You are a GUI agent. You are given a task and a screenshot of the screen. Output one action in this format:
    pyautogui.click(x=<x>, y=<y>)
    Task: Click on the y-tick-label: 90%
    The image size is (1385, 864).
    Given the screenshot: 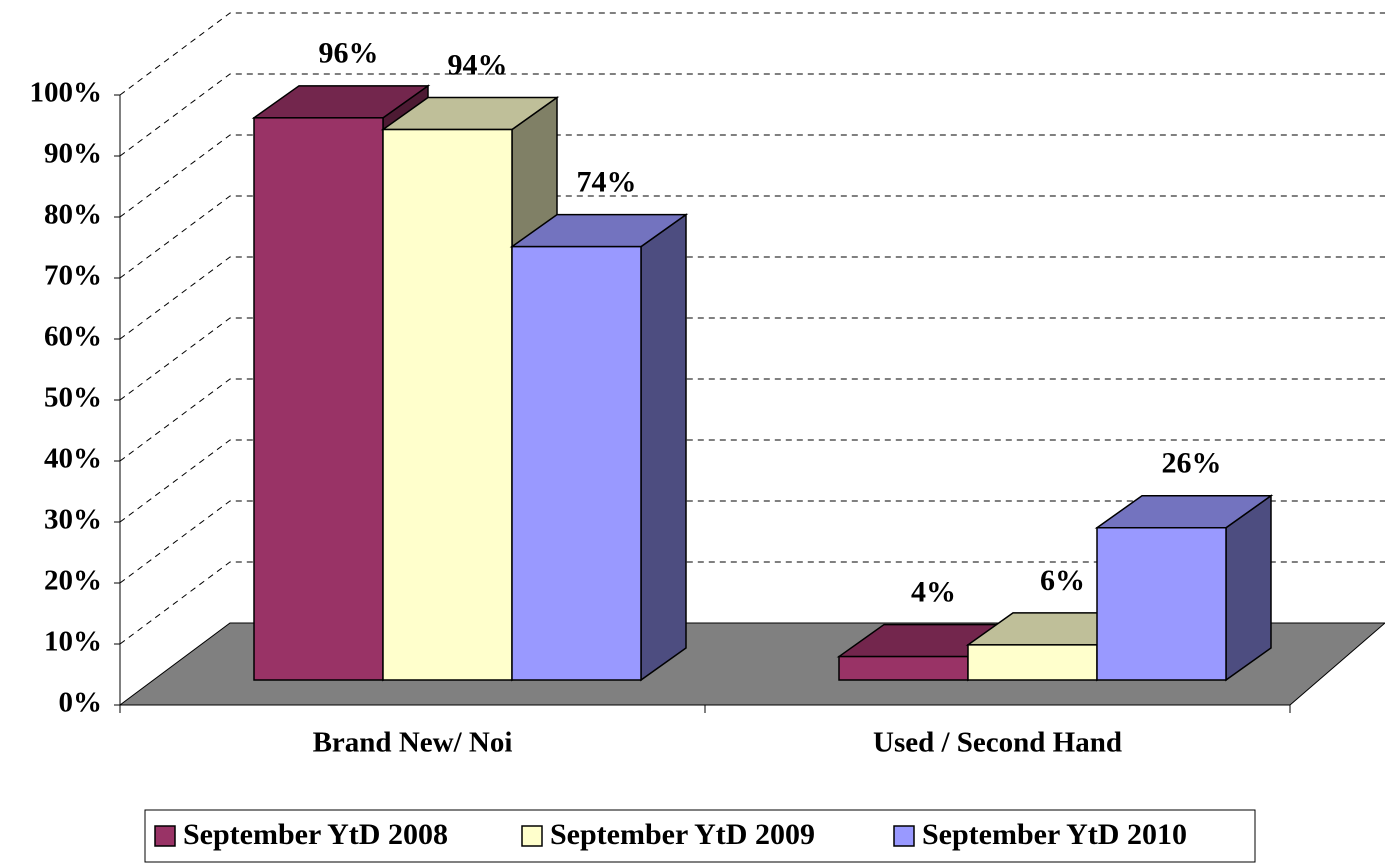 What is the action you would take?
    pyautogui.click(x=73, y=154)
    